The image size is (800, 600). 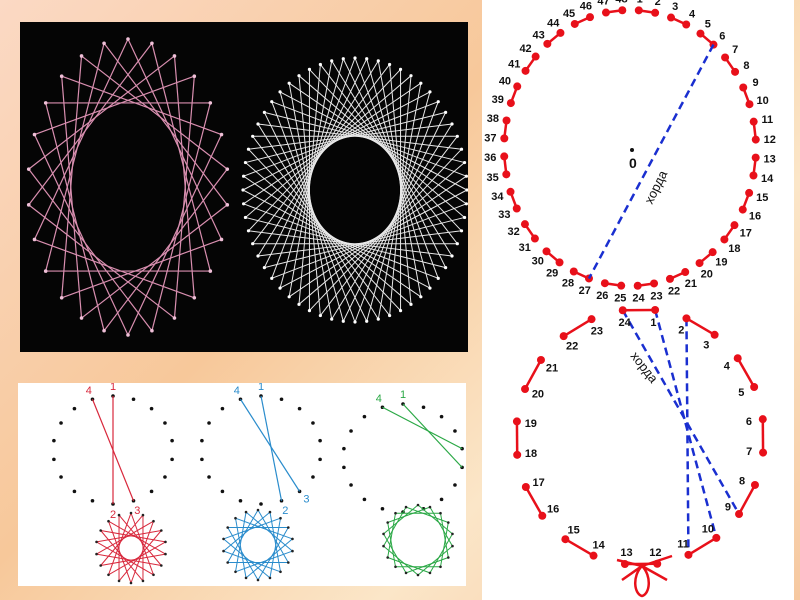 What do you see at coordinates (602, 296) in the screenshot?
I see `point-label: 26` at bounding box center [602, 296].